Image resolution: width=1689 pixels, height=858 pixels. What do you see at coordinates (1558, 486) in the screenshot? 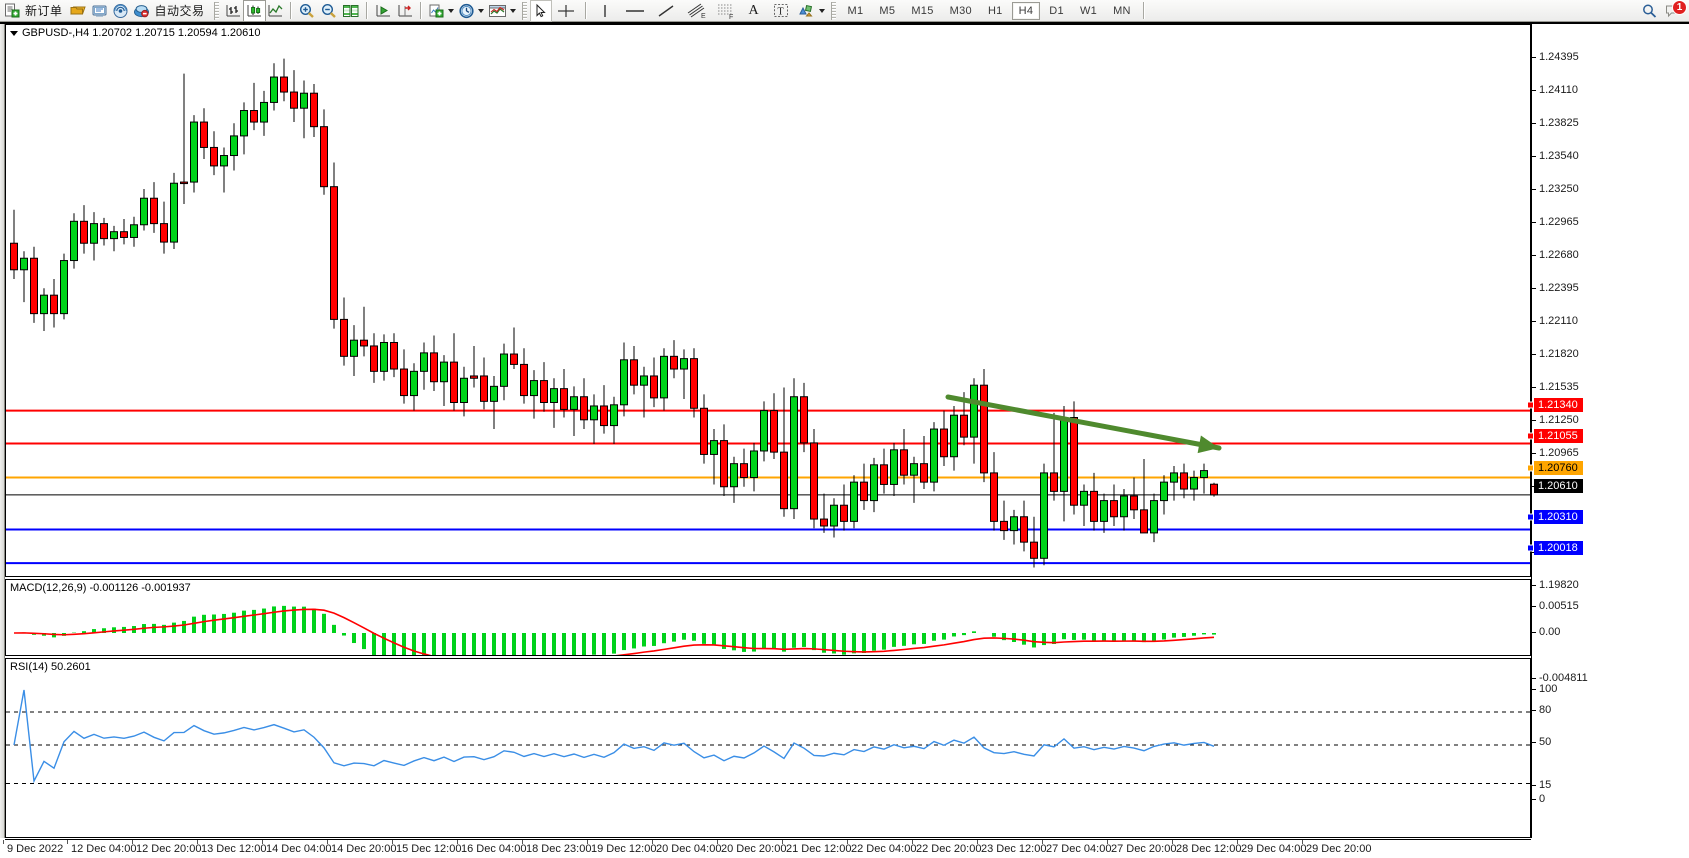
I see `bid-price-tag: 1.20610` at bounding box center [1558, 486].